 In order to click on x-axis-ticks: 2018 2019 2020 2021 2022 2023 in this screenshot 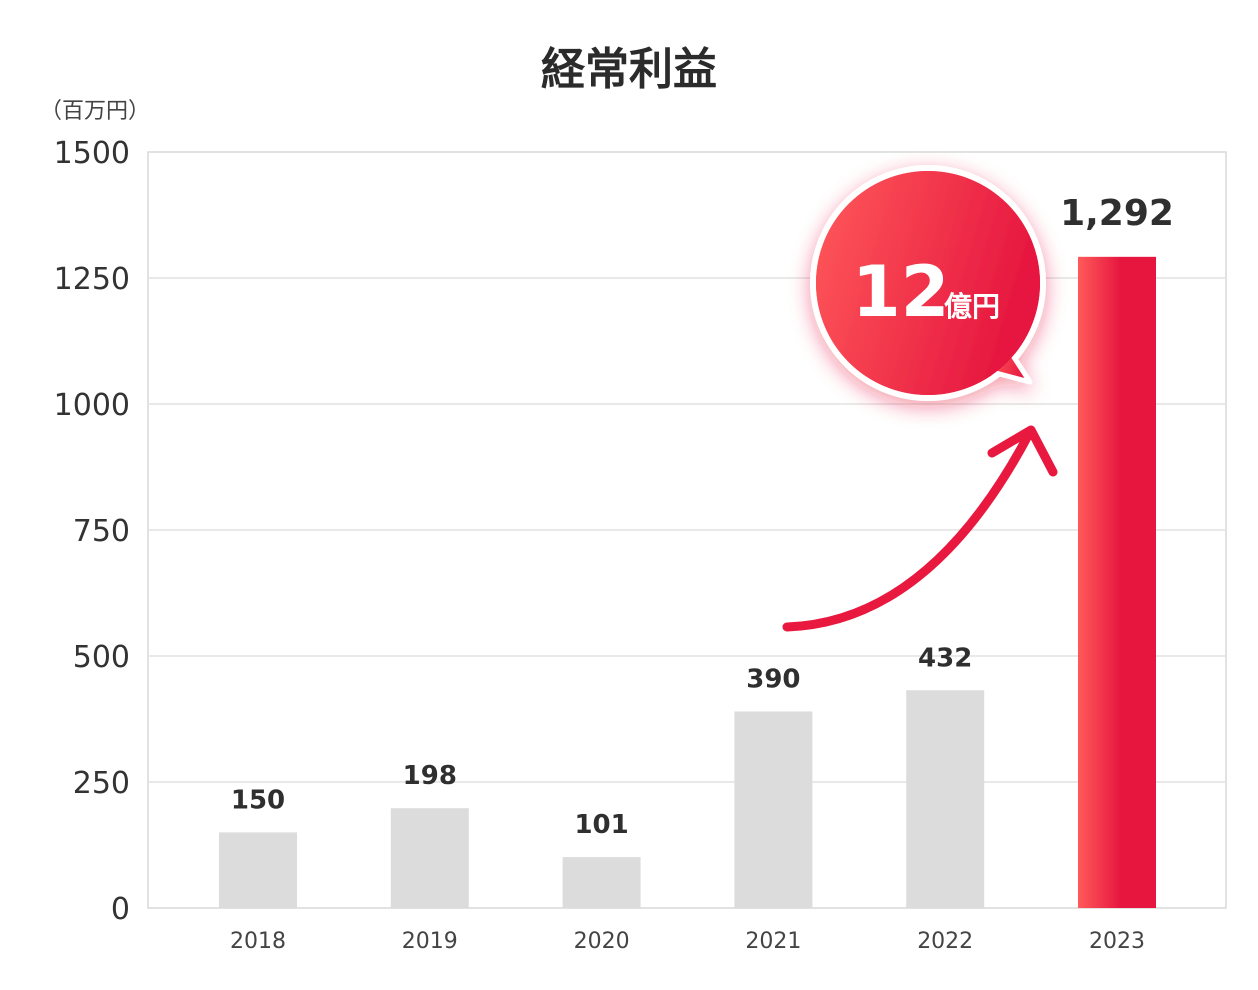, I will do `click(687, 941)`.